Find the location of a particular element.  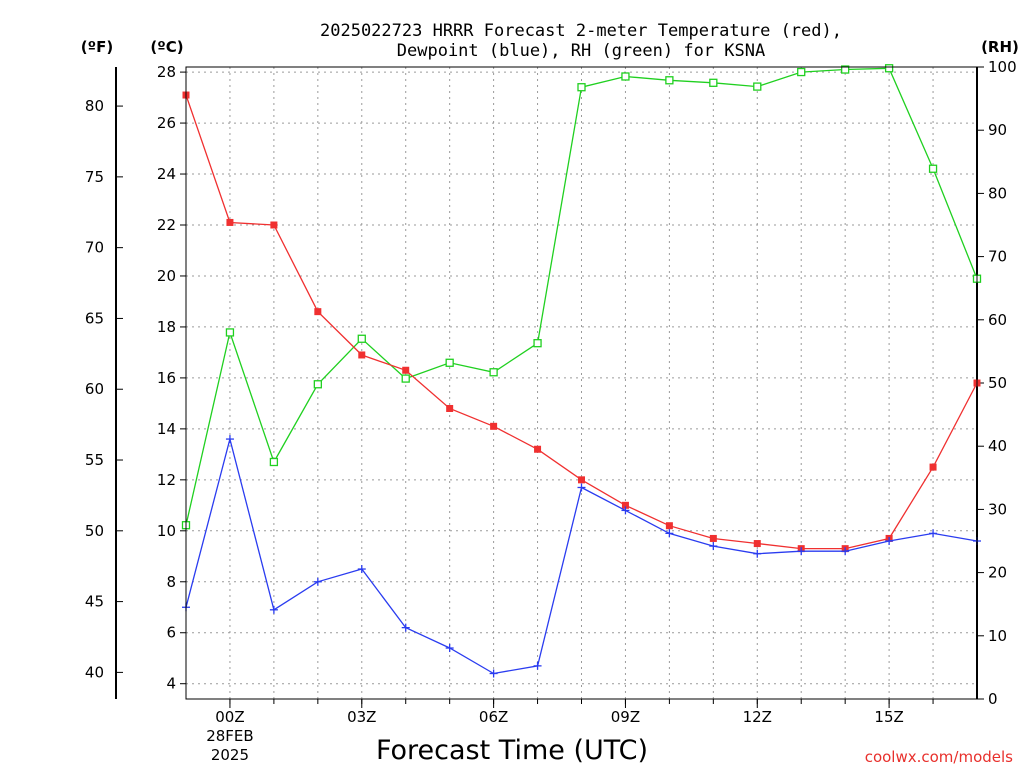

rh-tick-label: 20 is located at coordinates (997, 573).